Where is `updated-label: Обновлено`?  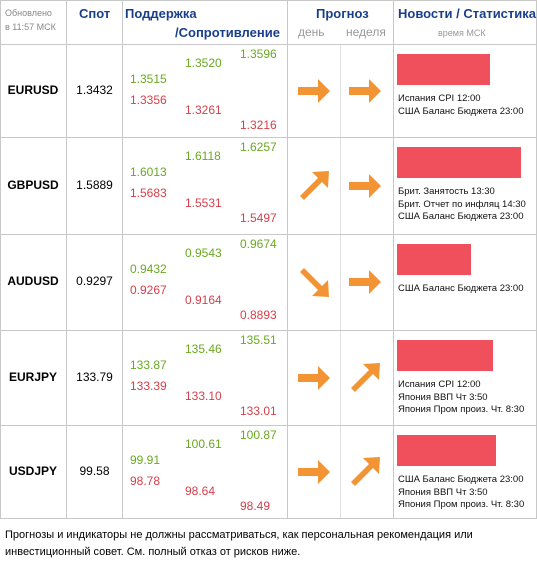
updated-label: Обновлено is located at coordinates (28, 13).